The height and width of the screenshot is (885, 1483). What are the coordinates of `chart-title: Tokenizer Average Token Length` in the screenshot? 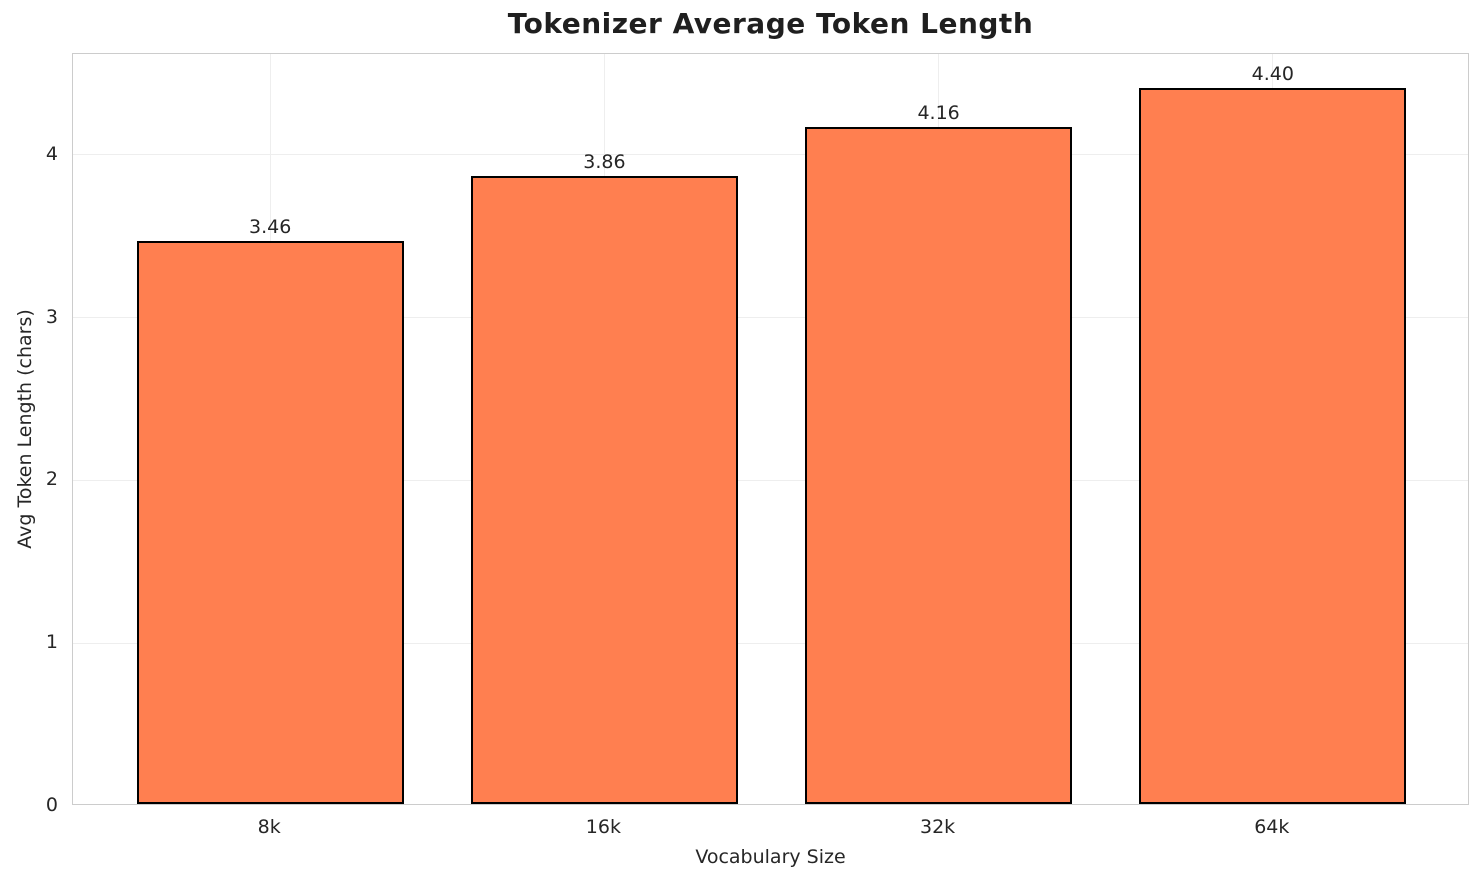 It's located at (770, 23).